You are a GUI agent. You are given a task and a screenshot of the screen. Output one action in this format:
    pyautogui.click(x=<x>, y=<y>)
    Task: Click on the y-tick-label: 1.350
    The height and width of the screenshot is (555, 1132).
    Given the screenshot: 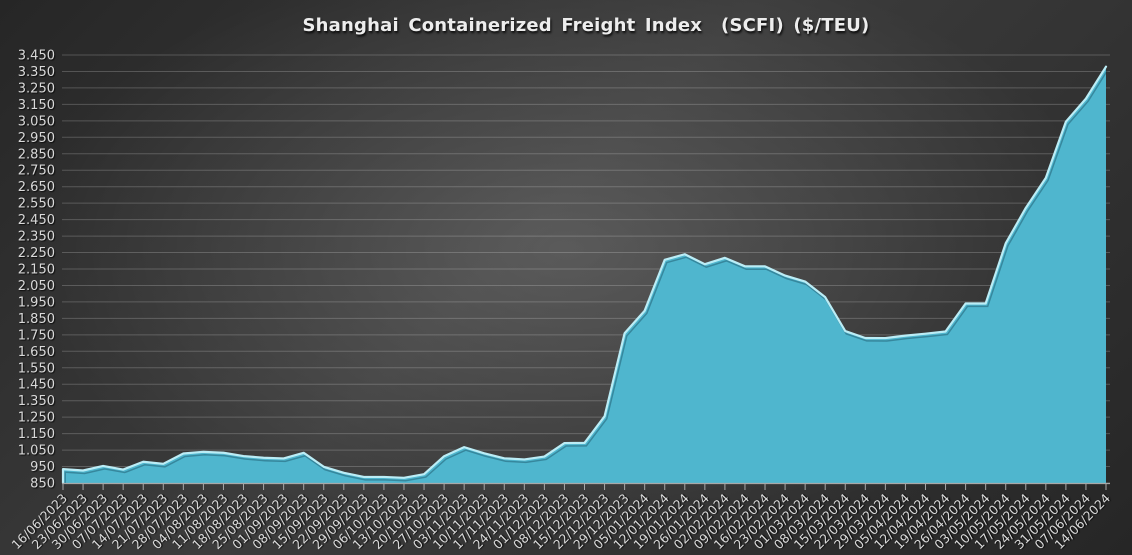 What is the action you would take?
    pyautogui.click(x=36, y=401)
    